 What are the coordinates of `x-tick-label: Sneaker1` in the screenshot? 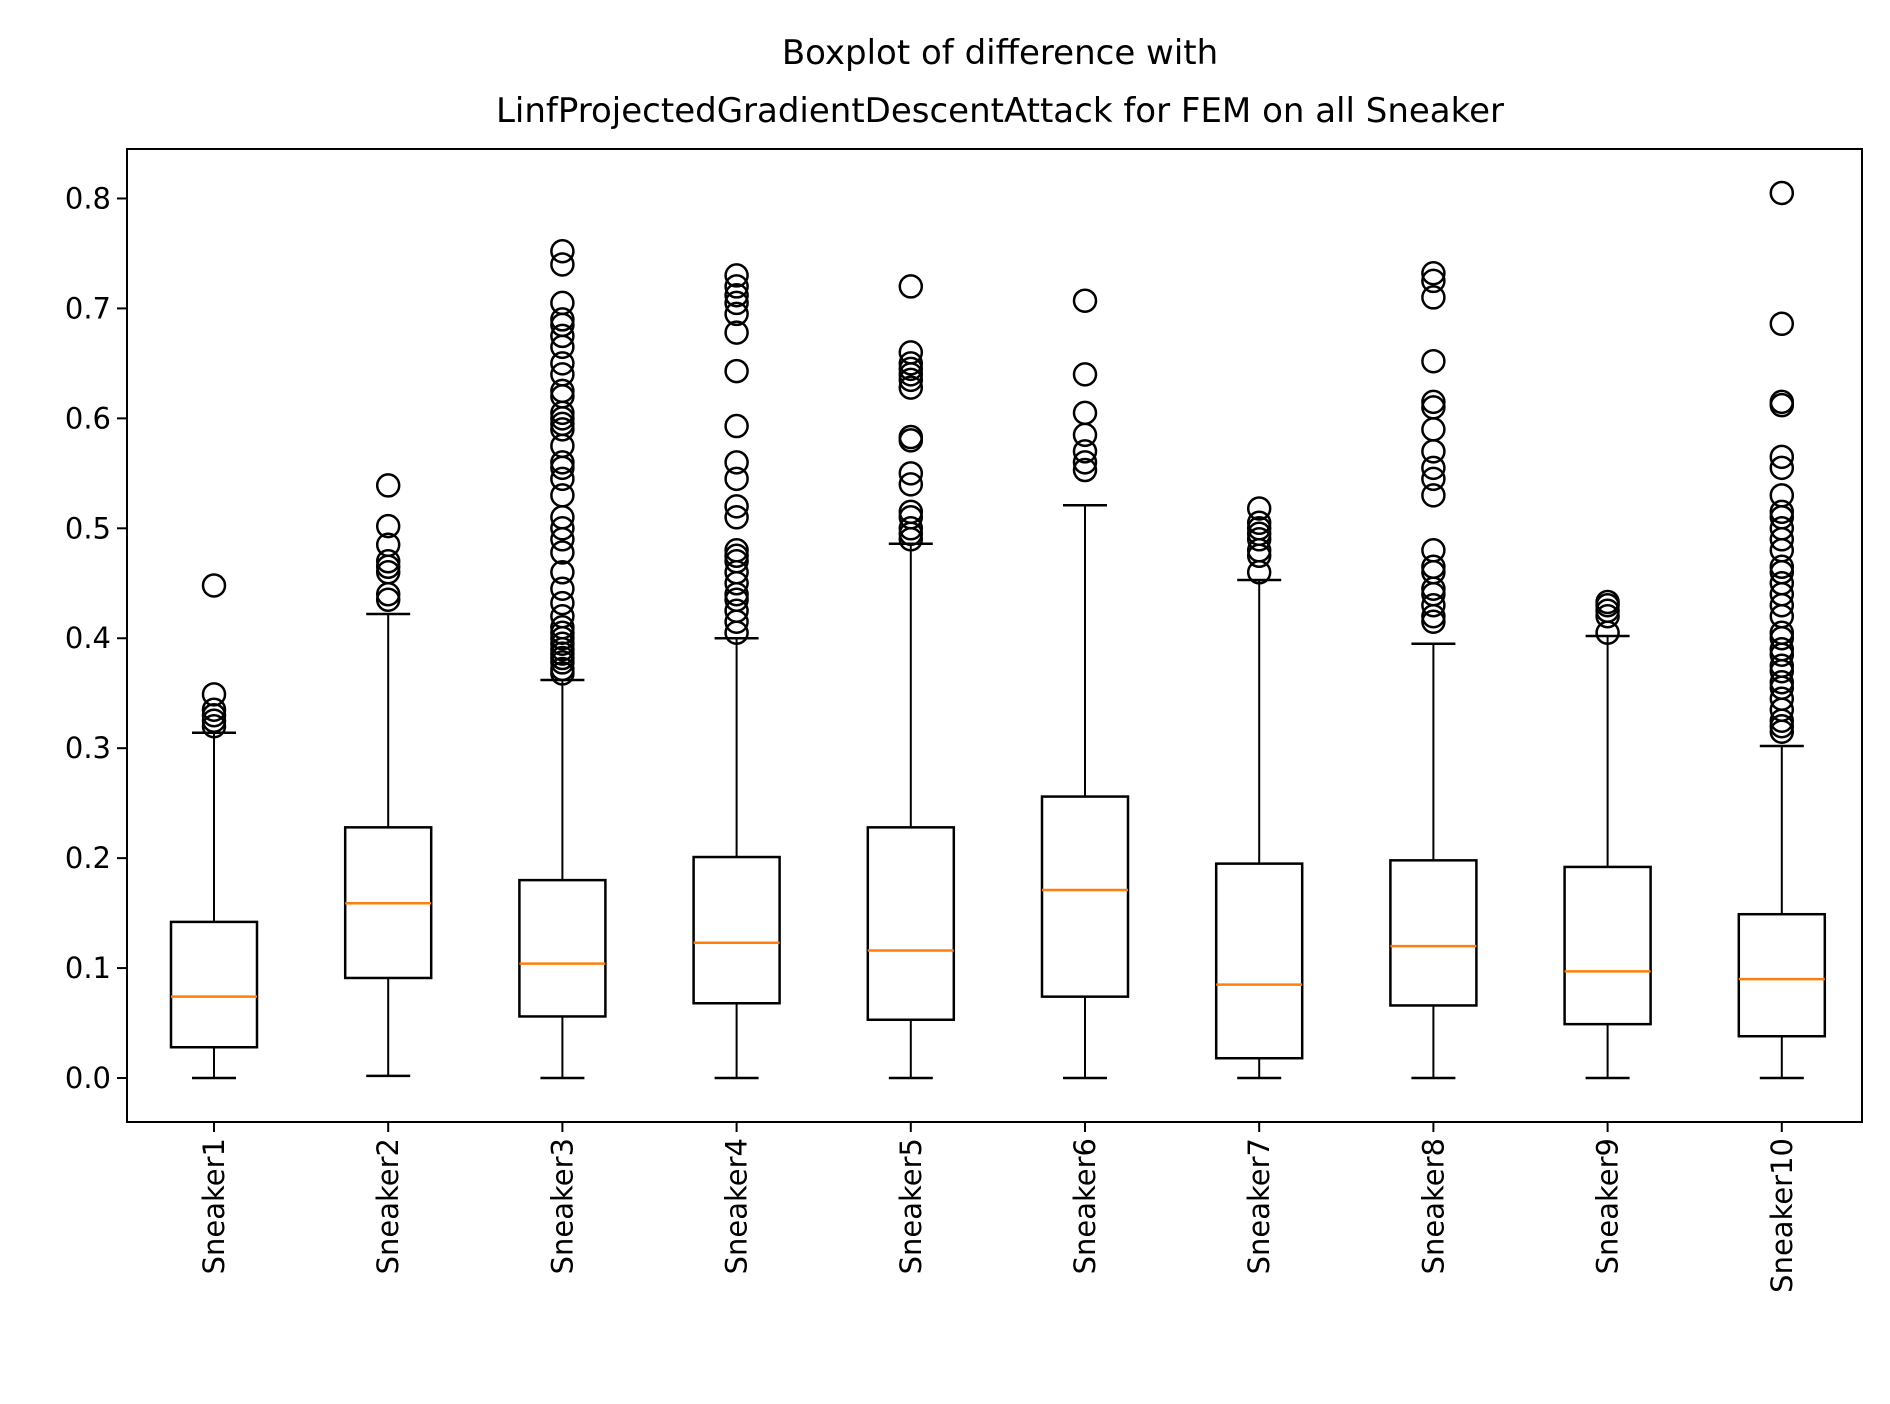 It's located at (214, 1206).